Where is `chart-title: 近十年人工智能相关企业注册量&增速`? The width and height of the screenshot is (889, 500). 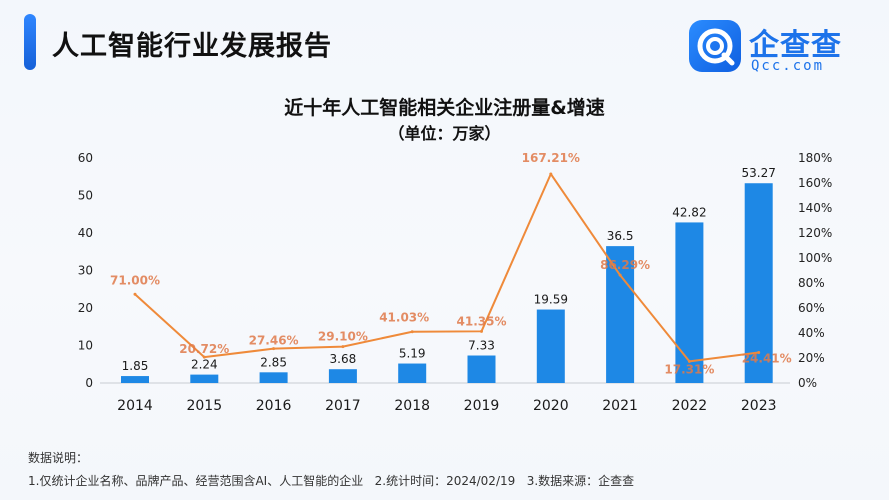
chart-title: 近十年人工智能相关企业注册量&增速 is located at coordinates (444, 108).